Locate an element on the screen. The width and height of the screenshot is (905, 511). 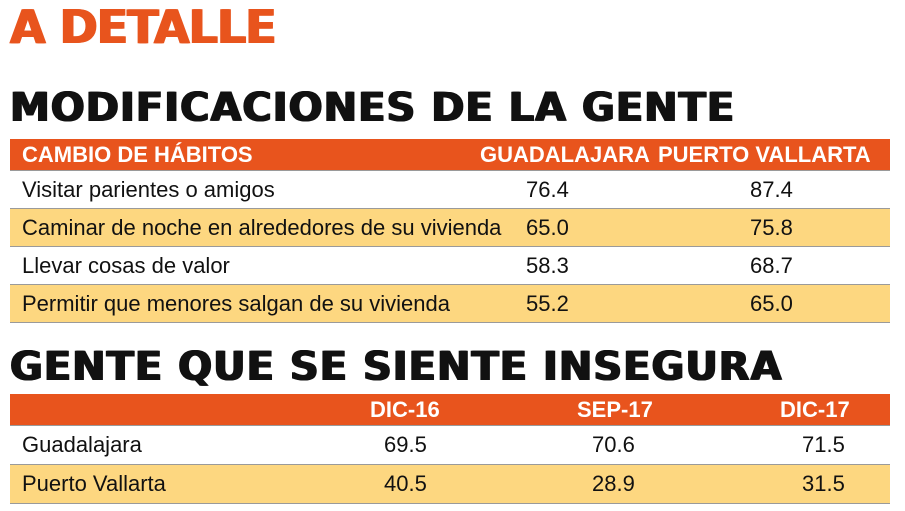
table-cell: 69.5 is located at coordinates (405, 444).